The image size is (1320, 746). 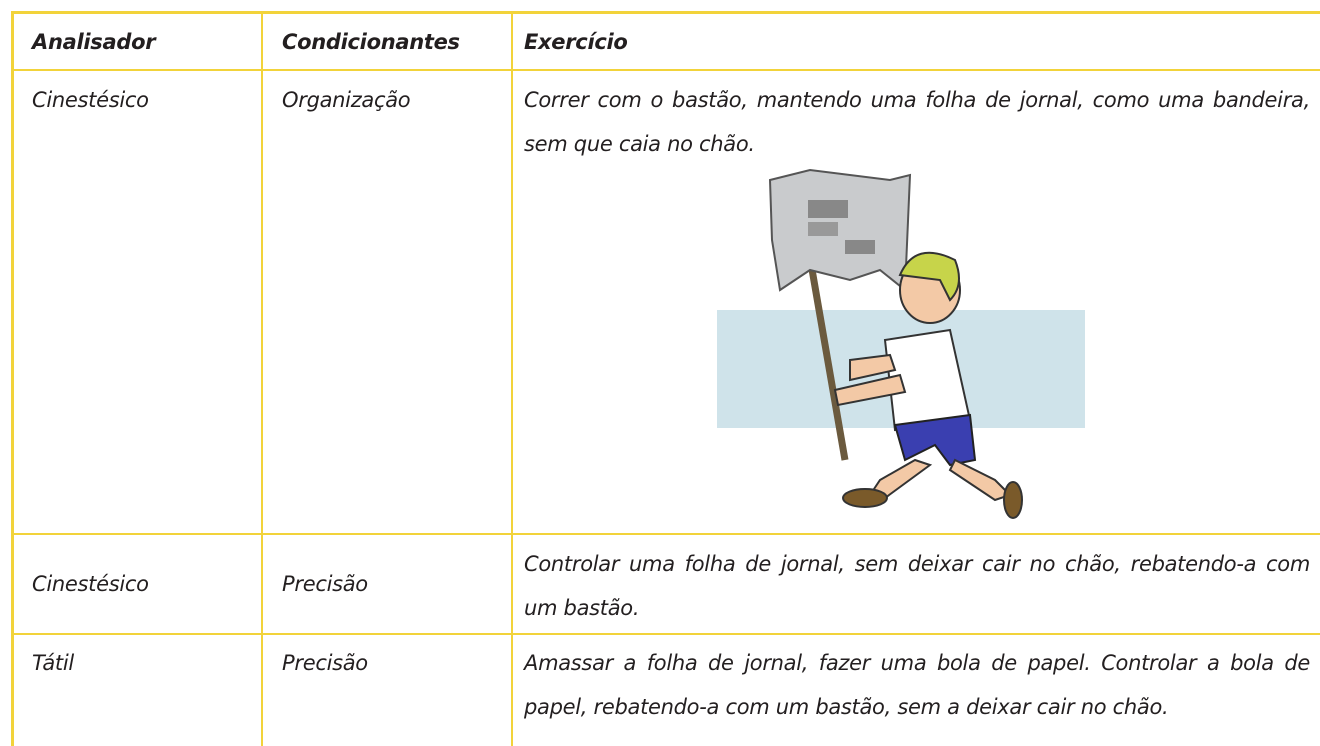 What do you see at coordinates (576, 42) in the screenshot?
I see `header-cell: Exercício` at bounding box center [576, 42].